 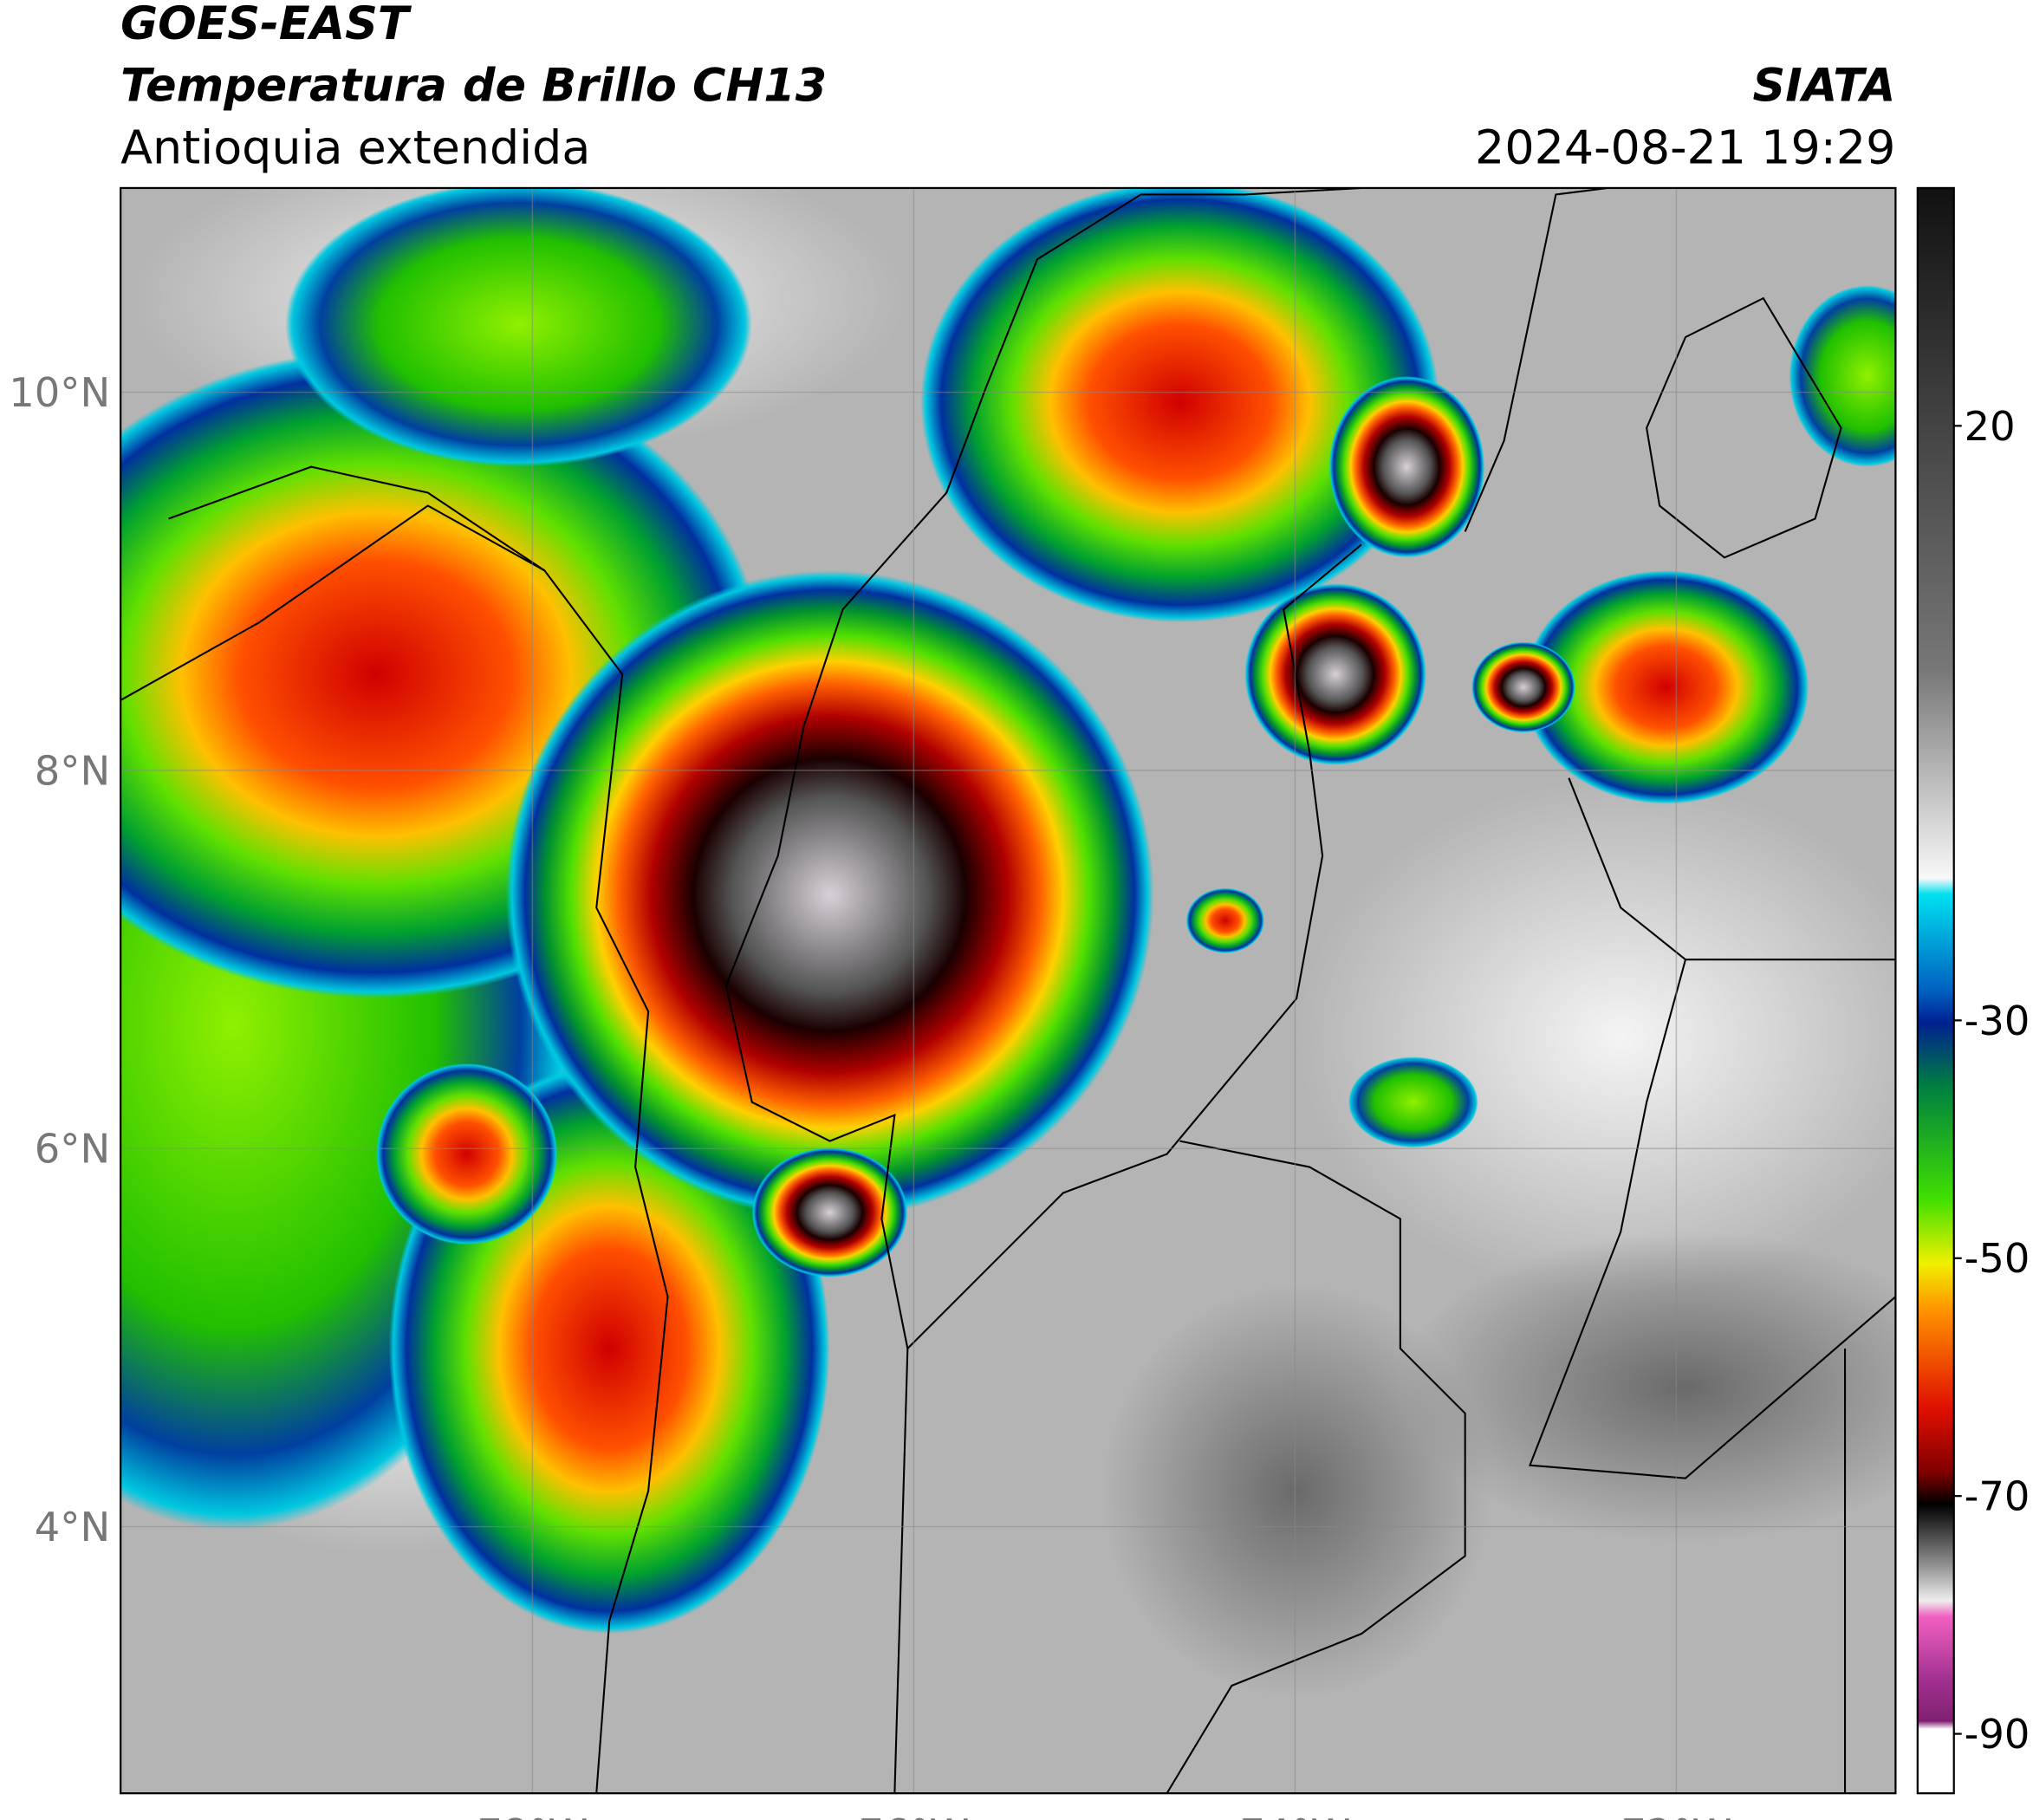 I want to click on colorbar-tick-label: -30, so click(x=1997, y=1021).